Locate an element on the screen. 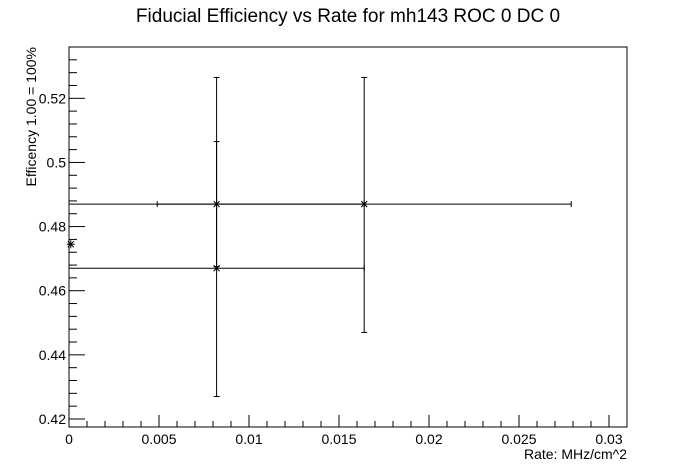  x-tick-label: 0.025 is located at coordinates (518, 439).